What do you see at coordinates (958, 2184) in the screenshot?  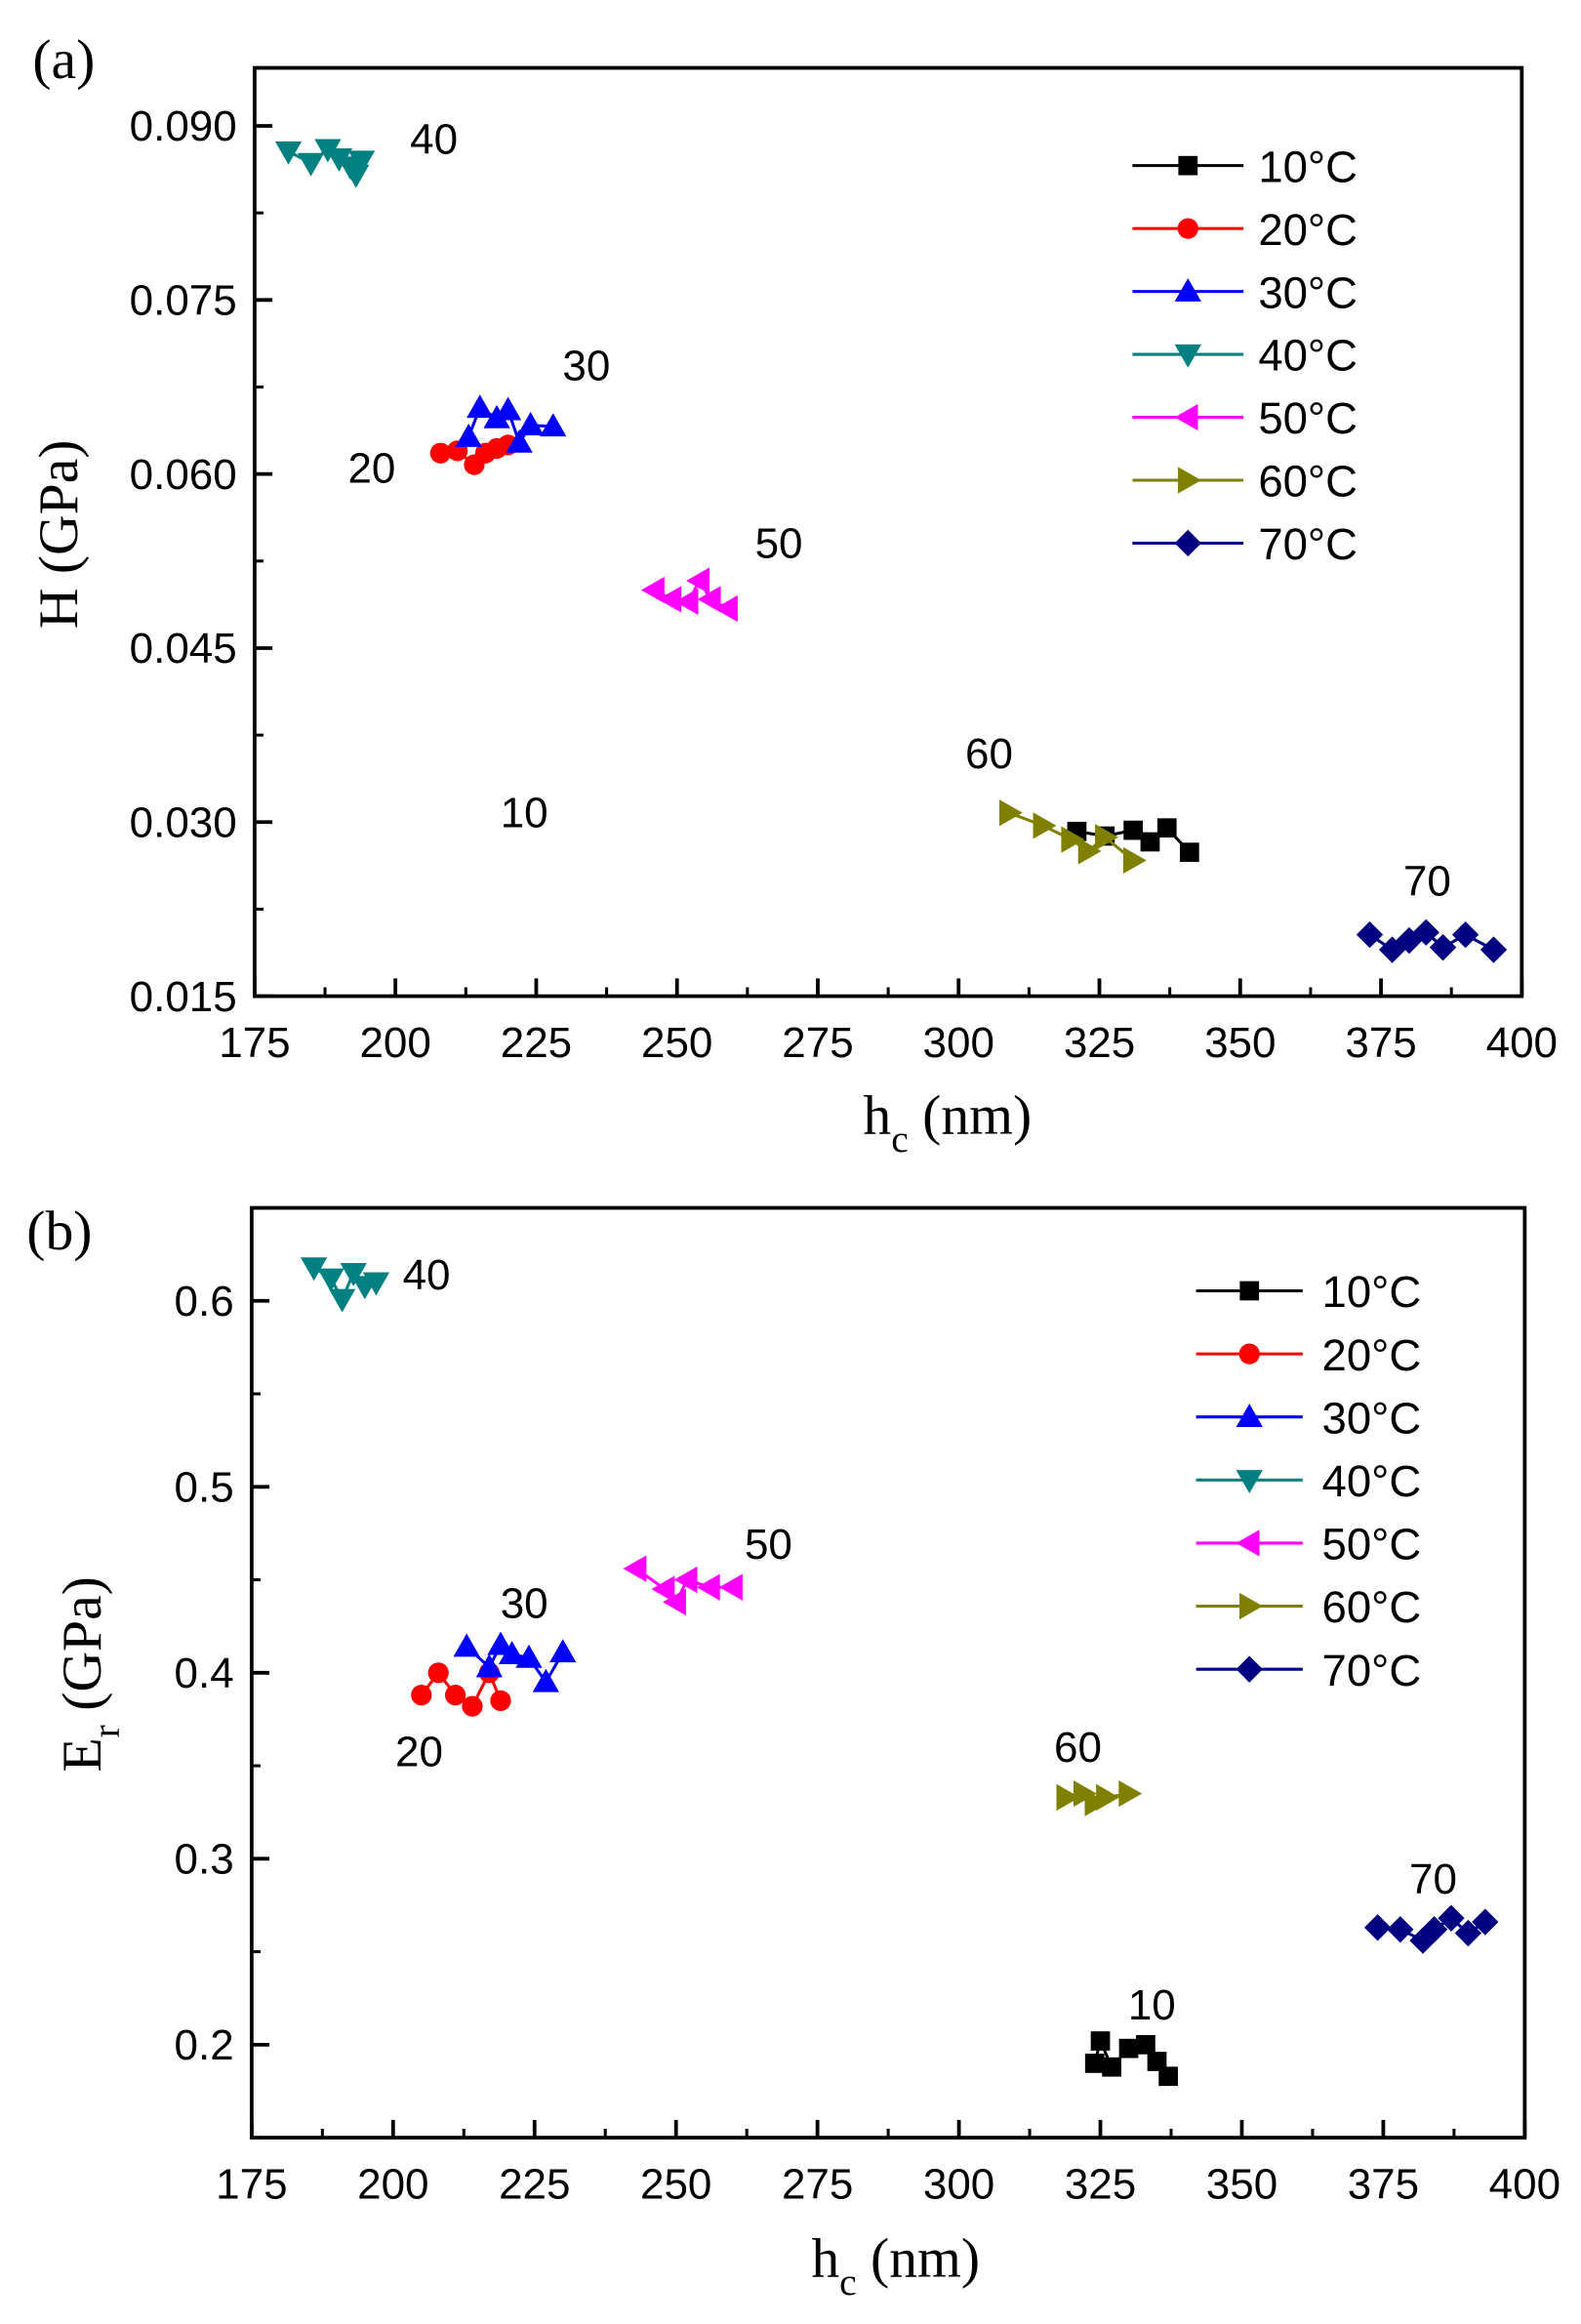 I see `x-tick-label: 300` at bounding box center [958, 2184].